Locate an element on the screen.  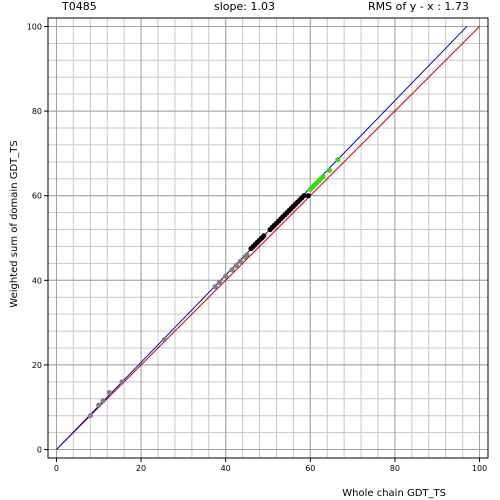
slope-label: slope: 1.03 is located at coordinates (244, 6).